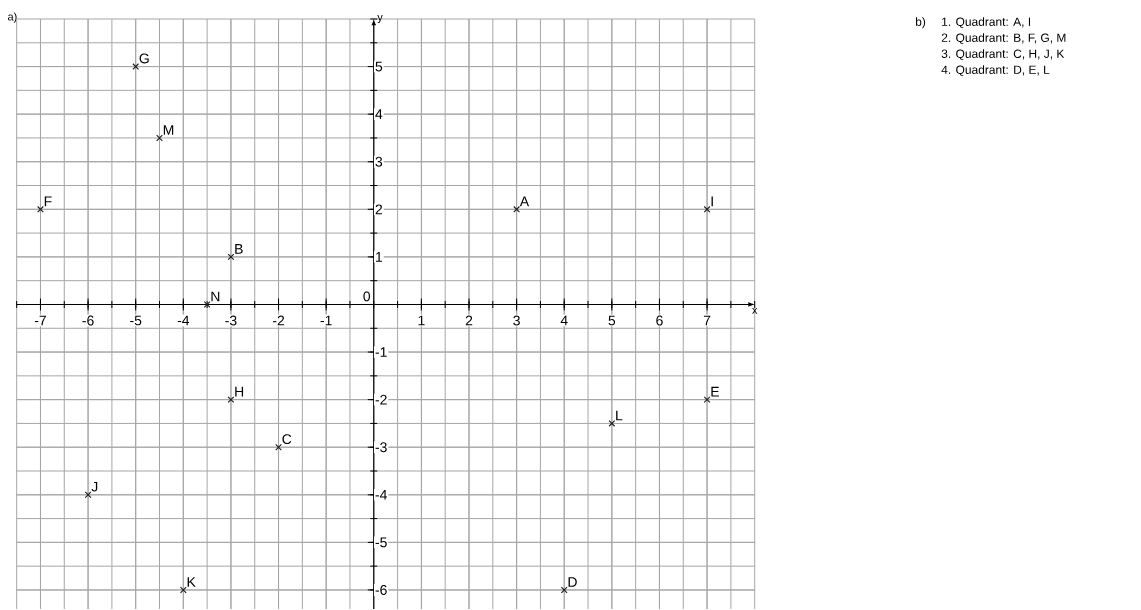 The image size is (1141, 610). What do you see at coordinates (1003, 55) in the screenshot?
I see `text: 3. Quadrant: C, H, J, K` at bounding box center [1003, 55].